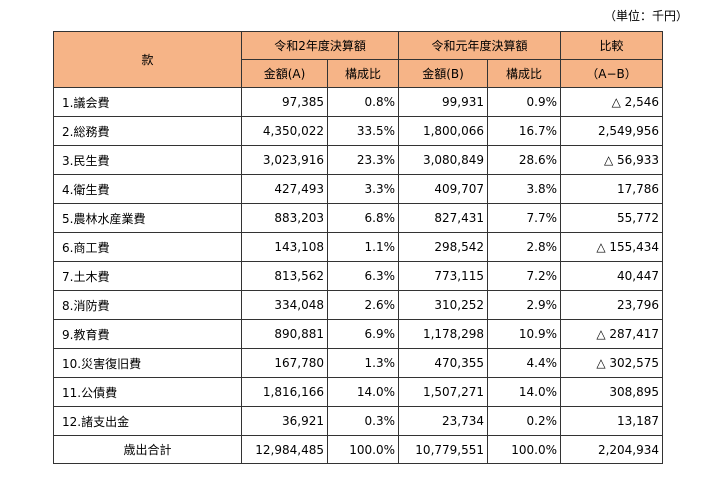  I want to click on table-row: 4.衛生費 427,493 3.3% 409,707 3.8% 17,786, so click(358, 189).